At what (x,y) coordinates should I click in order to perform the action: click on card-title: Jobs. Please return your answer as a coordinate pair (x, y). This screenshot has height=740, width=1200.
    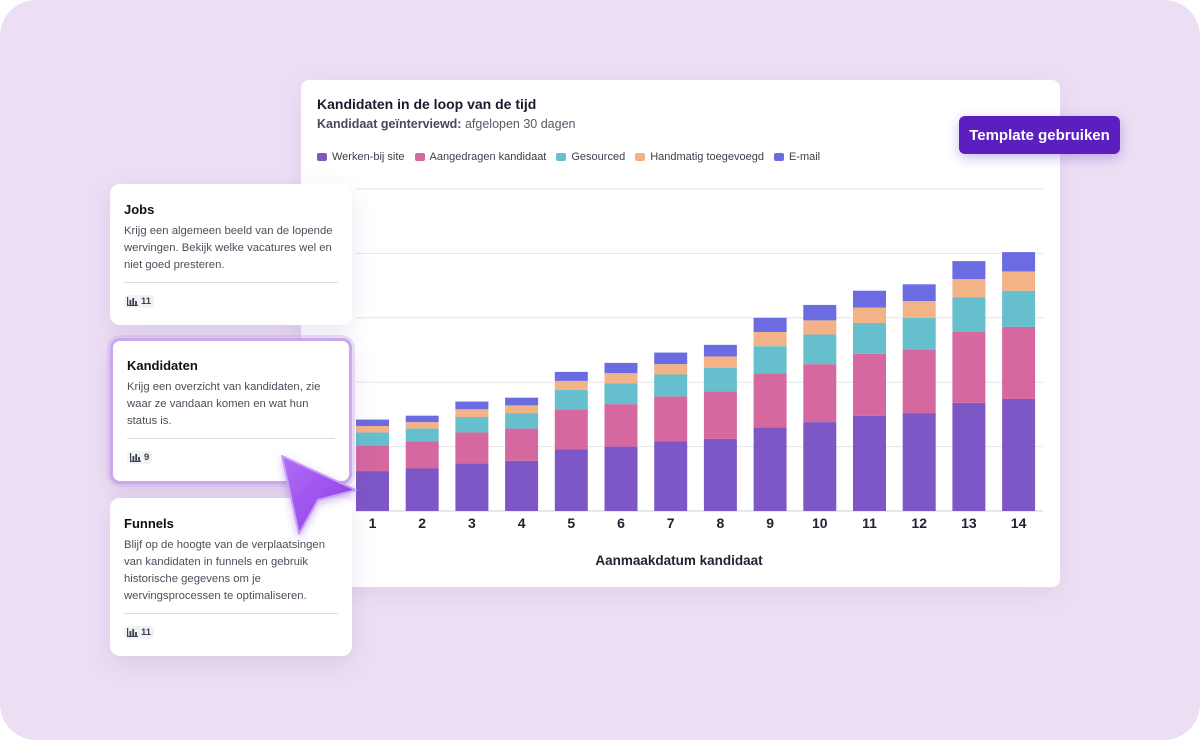
    Looking at the image, I should click on (139, 209).